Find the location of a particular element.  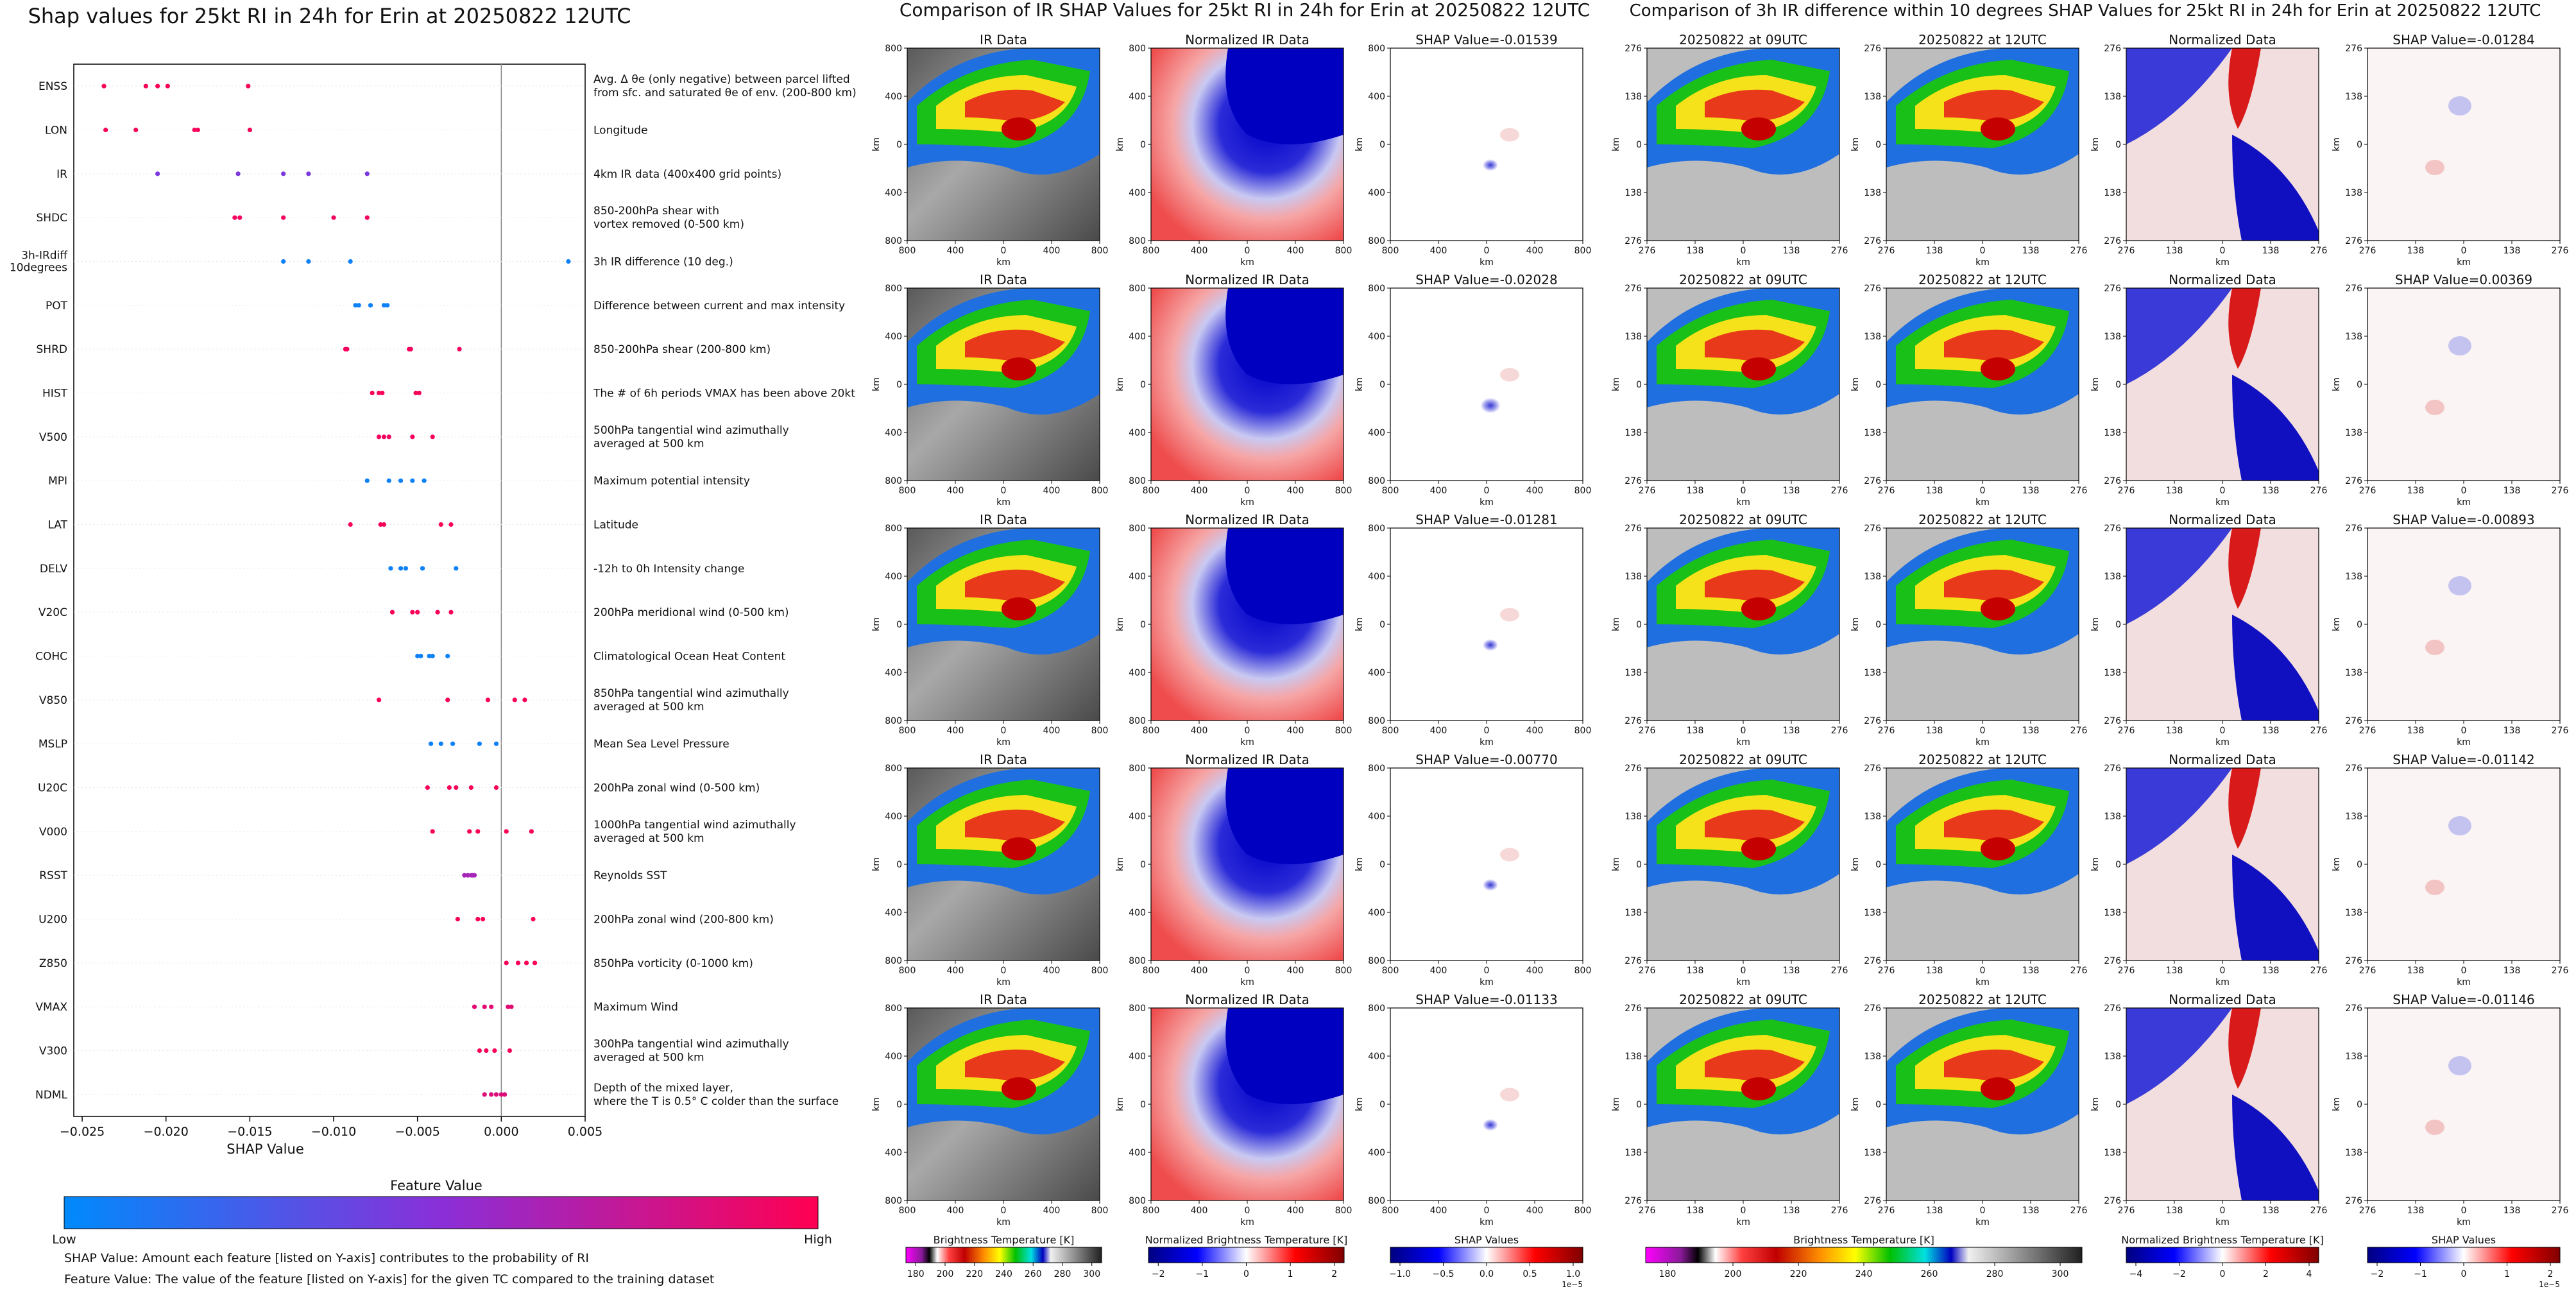

x-tick-label: −0.025 is located at coordinates (82, 1132).